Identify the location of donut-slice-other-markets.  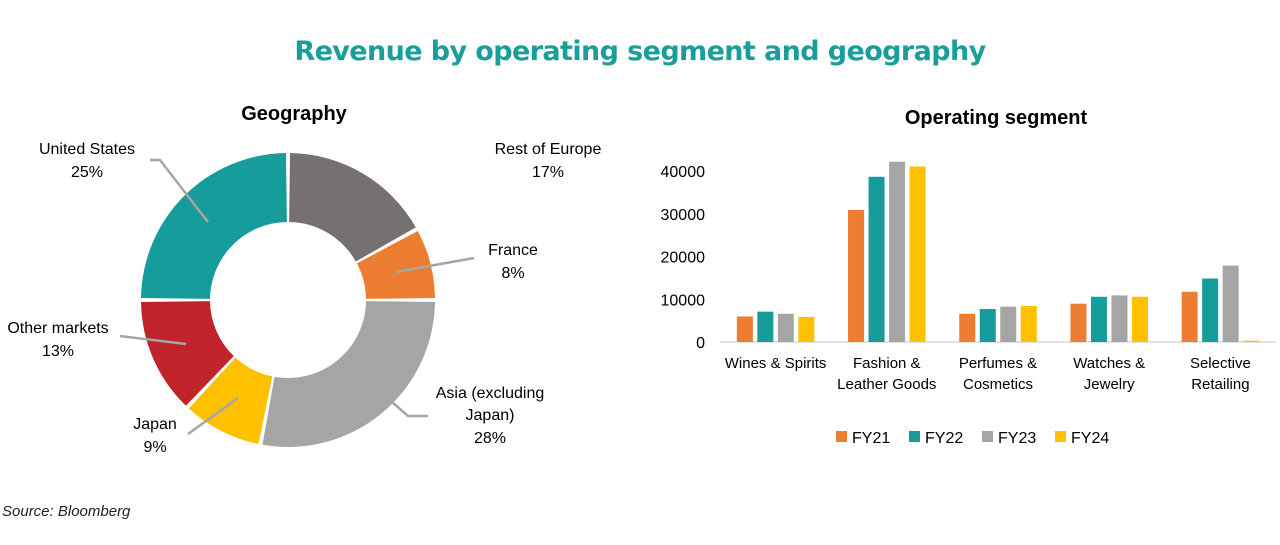
(187, 353).